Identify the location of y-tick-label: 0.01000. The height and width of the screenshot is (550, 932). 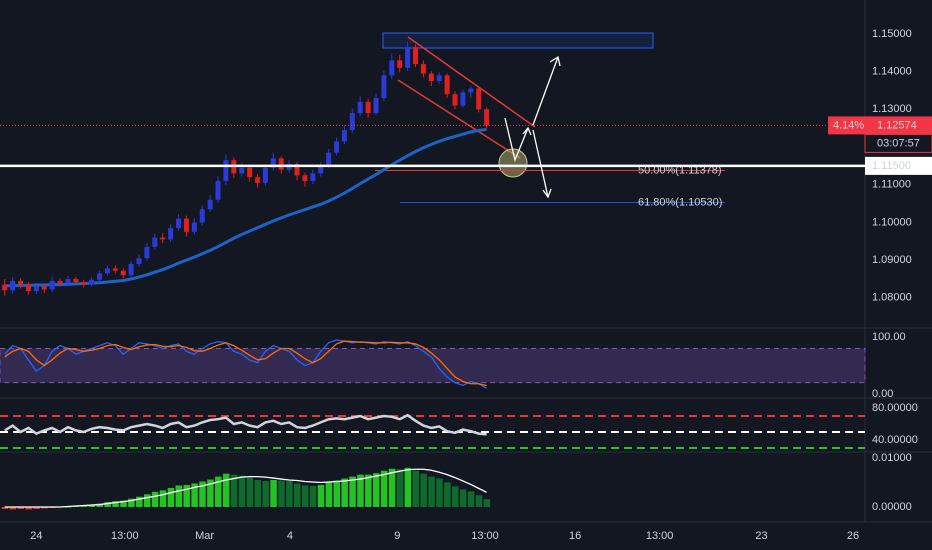
(892, 458).